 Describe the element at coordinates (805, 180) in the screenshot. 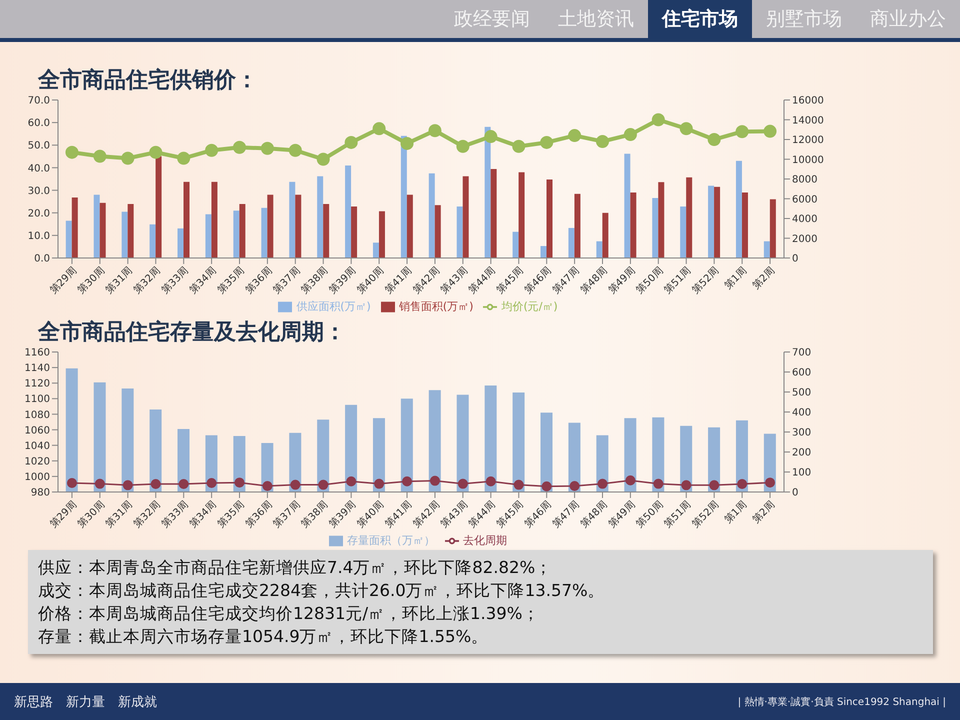

I see `y2-tick-label: 8000` at that location.